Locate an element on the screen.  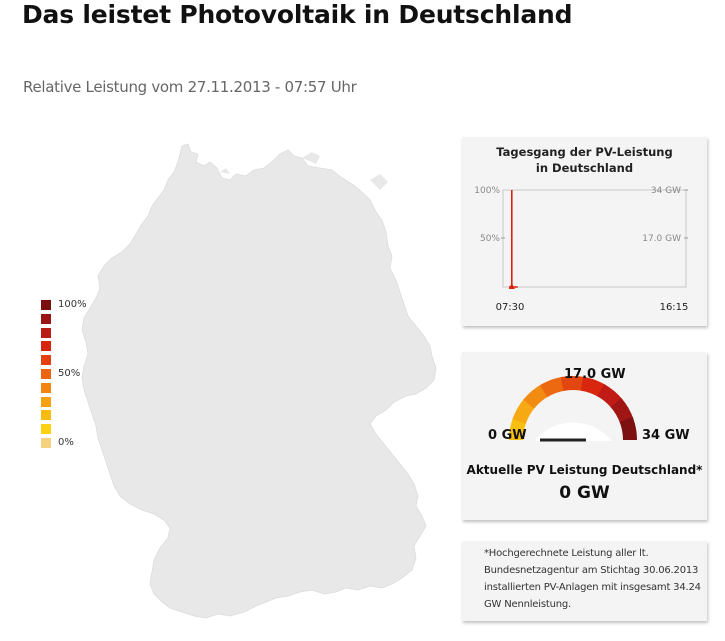
gauge-segments is located at coordinates (573, 408).